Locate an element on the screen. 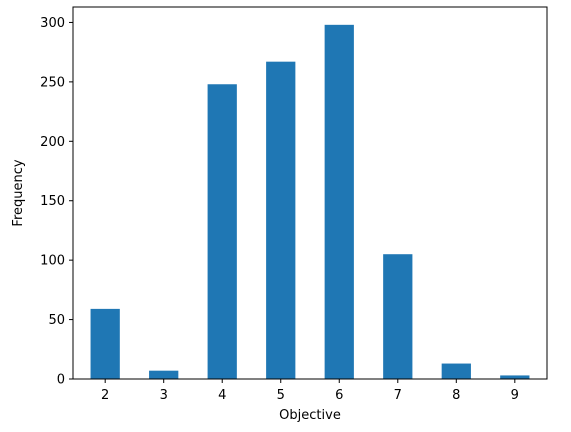 The width and height of the screenshot is (571, 432). x-axis-ticks: 2 3 4 5 6 7 8 9 is located at coordinates (310, 391).